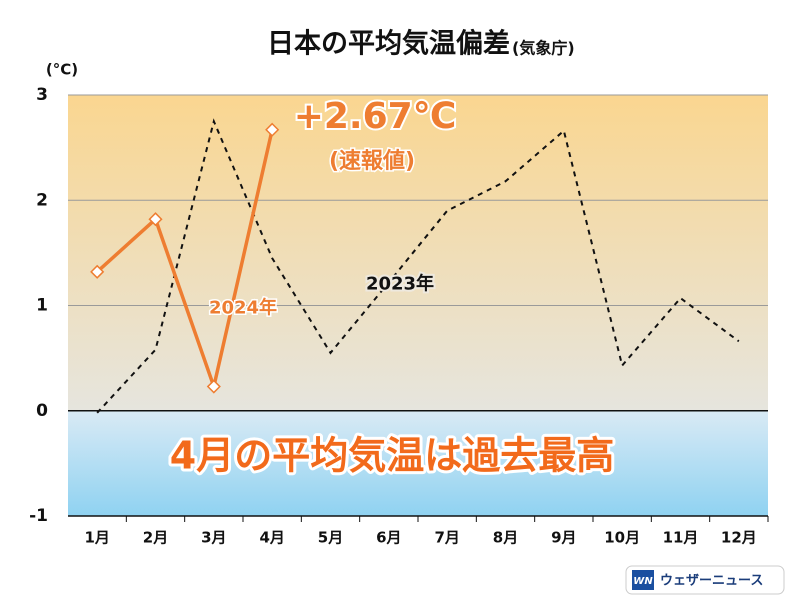 This screenshot has height=600, width=800. I want to click on x-tick-label: 12月, so click(739, 538).